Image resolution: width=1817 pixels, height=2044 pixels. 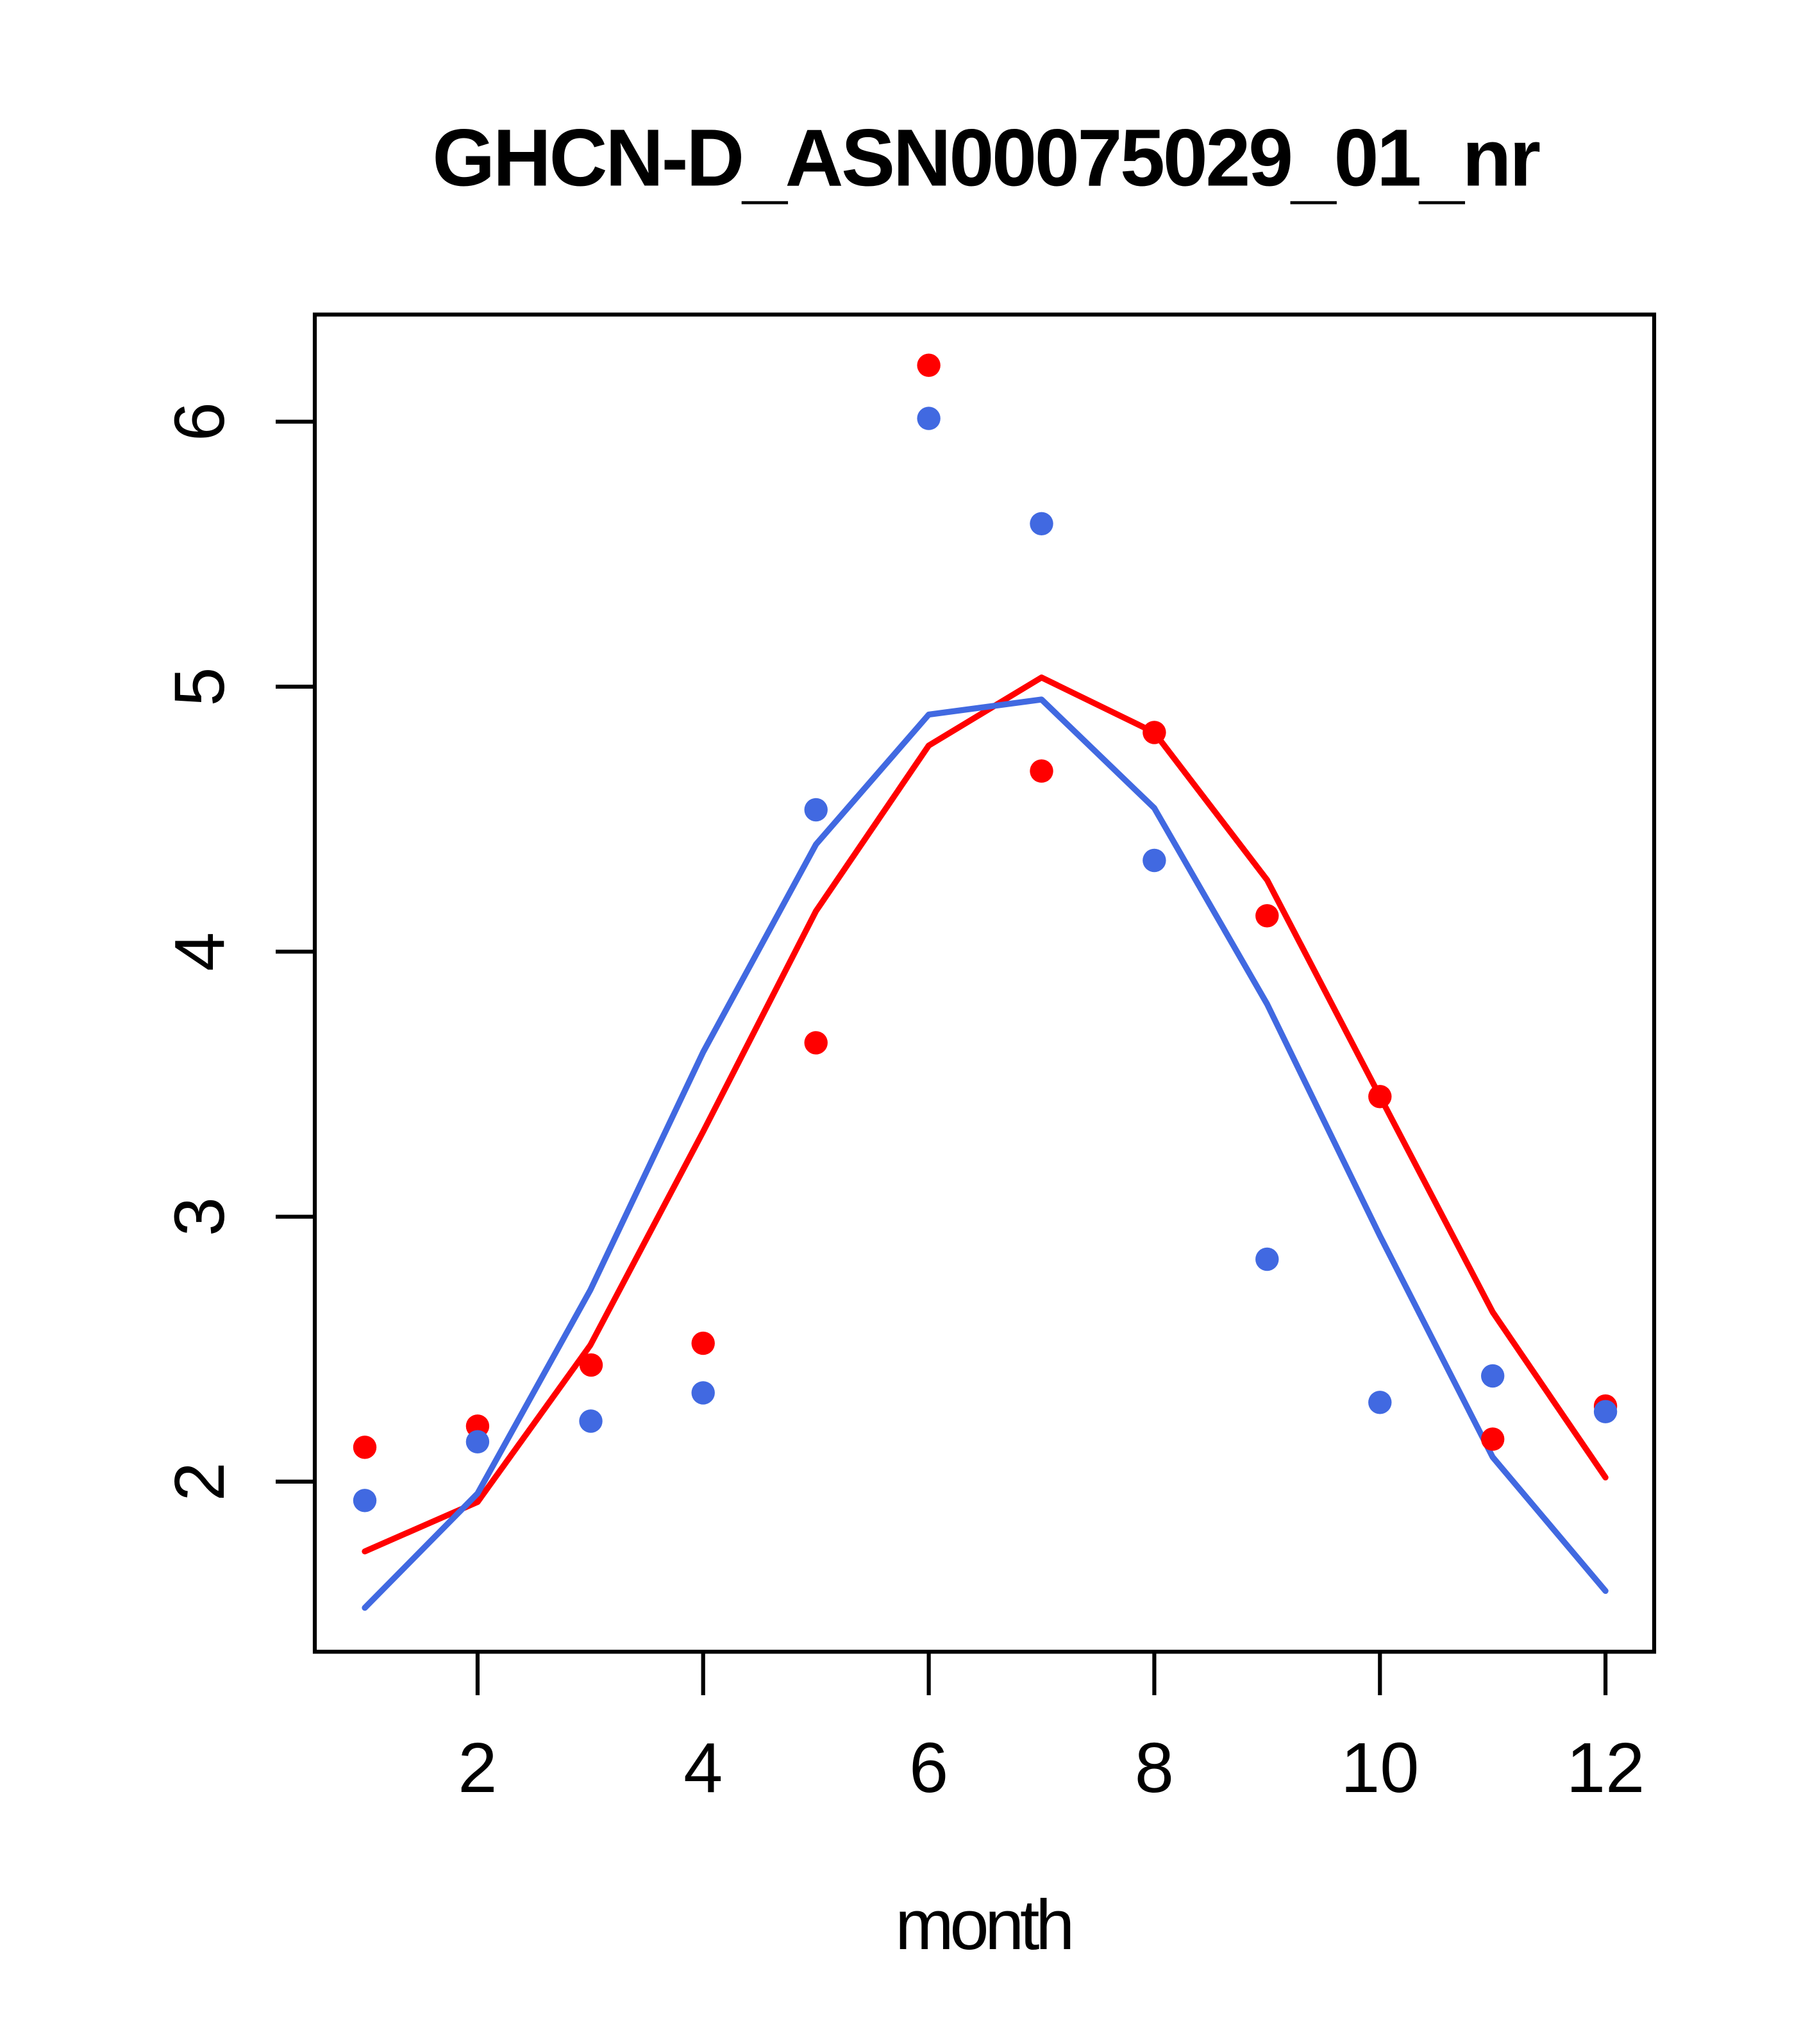 What do you see at coordinates (1380, 1768) in the screenshot?
I see `svg-text: 10` at bounding box center [1380, 1768].